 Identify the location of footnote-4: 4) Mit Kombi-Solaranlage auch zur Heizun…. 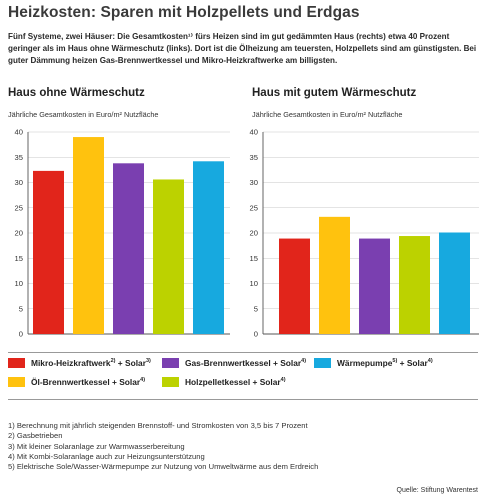
(106, 456).